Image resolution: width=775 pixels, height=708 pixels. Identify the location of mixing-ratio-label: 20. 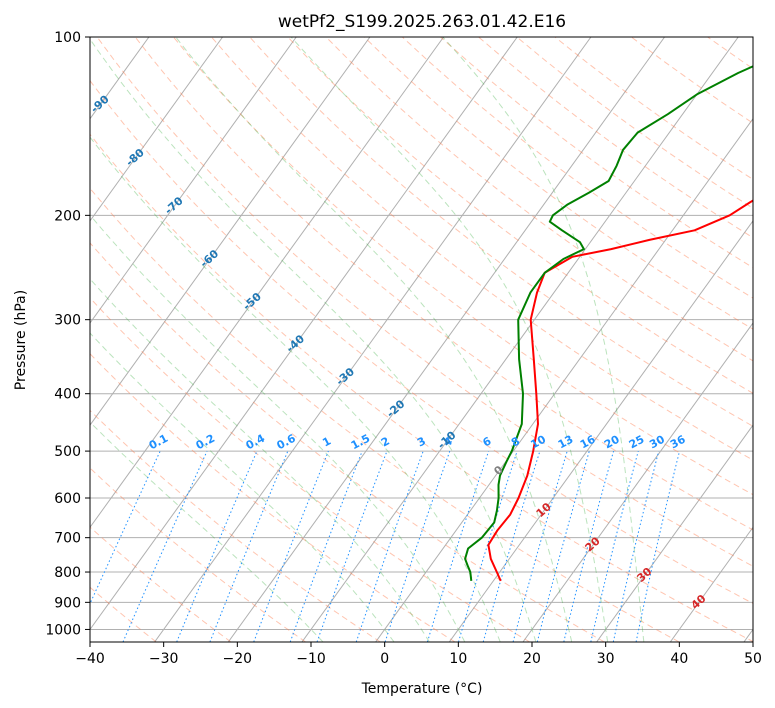
(612, 442).